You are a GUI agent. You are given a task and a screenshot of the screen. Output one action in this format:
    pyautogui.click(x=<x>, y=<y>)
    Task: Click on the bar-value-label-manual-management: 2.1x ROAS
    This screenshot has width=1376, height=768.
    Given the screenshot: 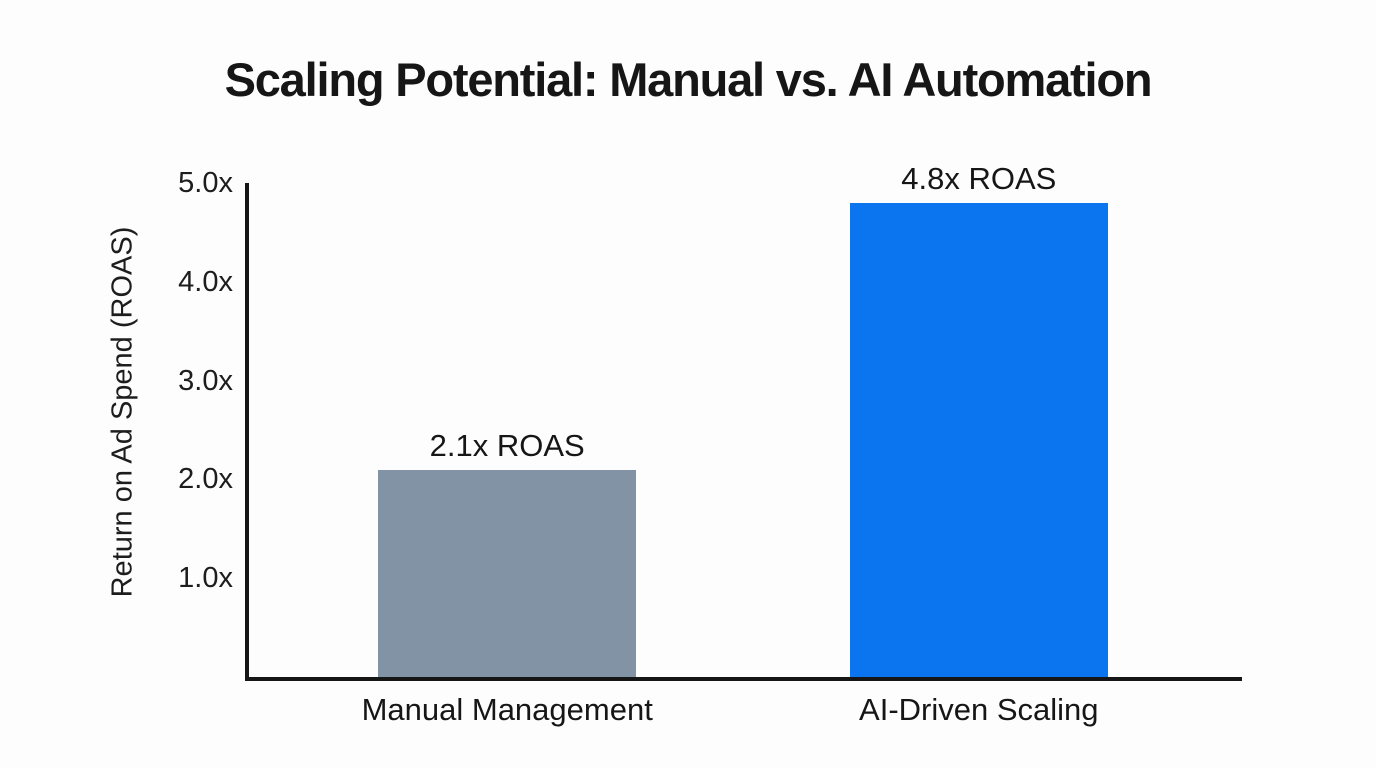 What is the action you would take?
    pyautogui.click(x=507, y=445)
    